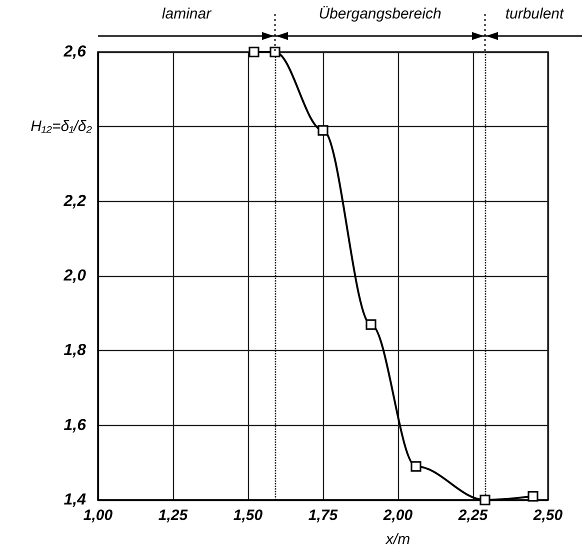 The image size is (584, 554). I want to click on text: turbulent, so click(535, 14).